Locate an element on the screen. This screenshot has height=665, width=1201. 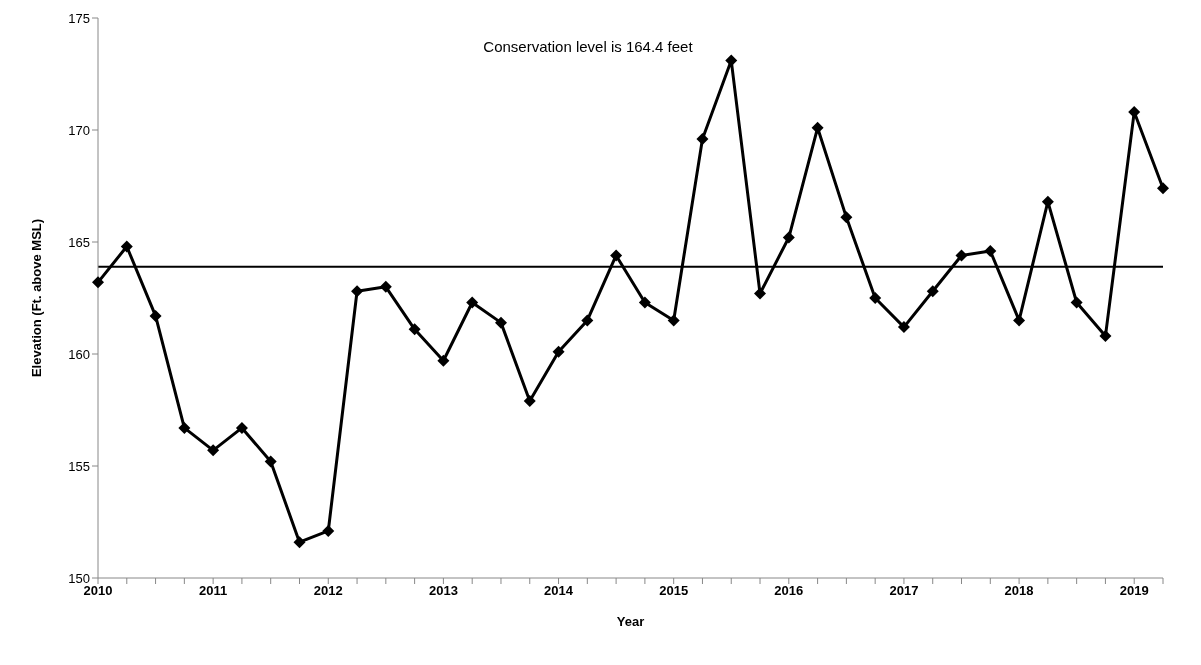
x-tick-label: 2012 is located at coordinates (328, 591).